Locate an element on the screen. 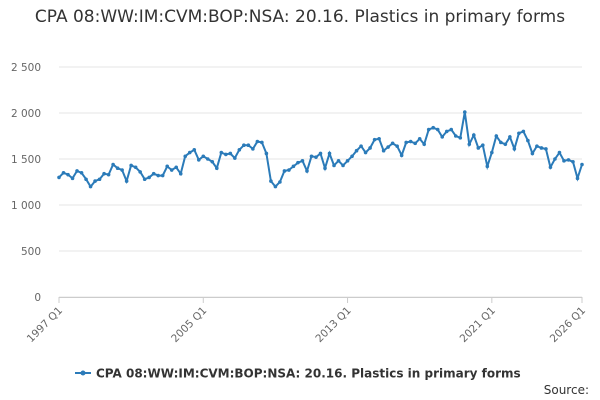  y-tick-label: 0 is located at coordinates (37, 298).